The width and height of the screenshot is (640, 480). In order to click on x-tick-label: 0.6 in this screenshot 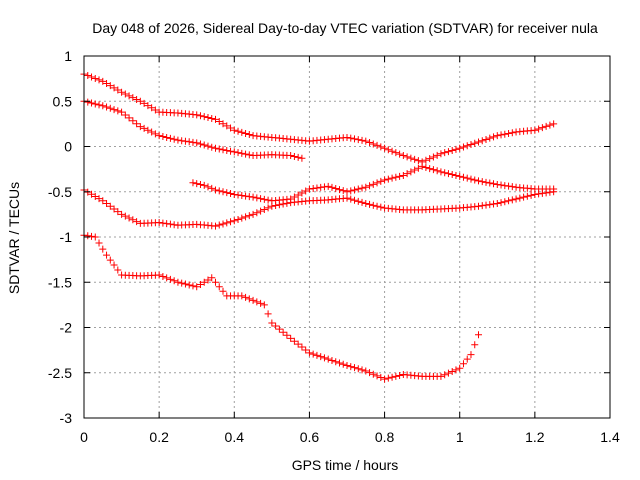, I will do `click(310, 437)`.